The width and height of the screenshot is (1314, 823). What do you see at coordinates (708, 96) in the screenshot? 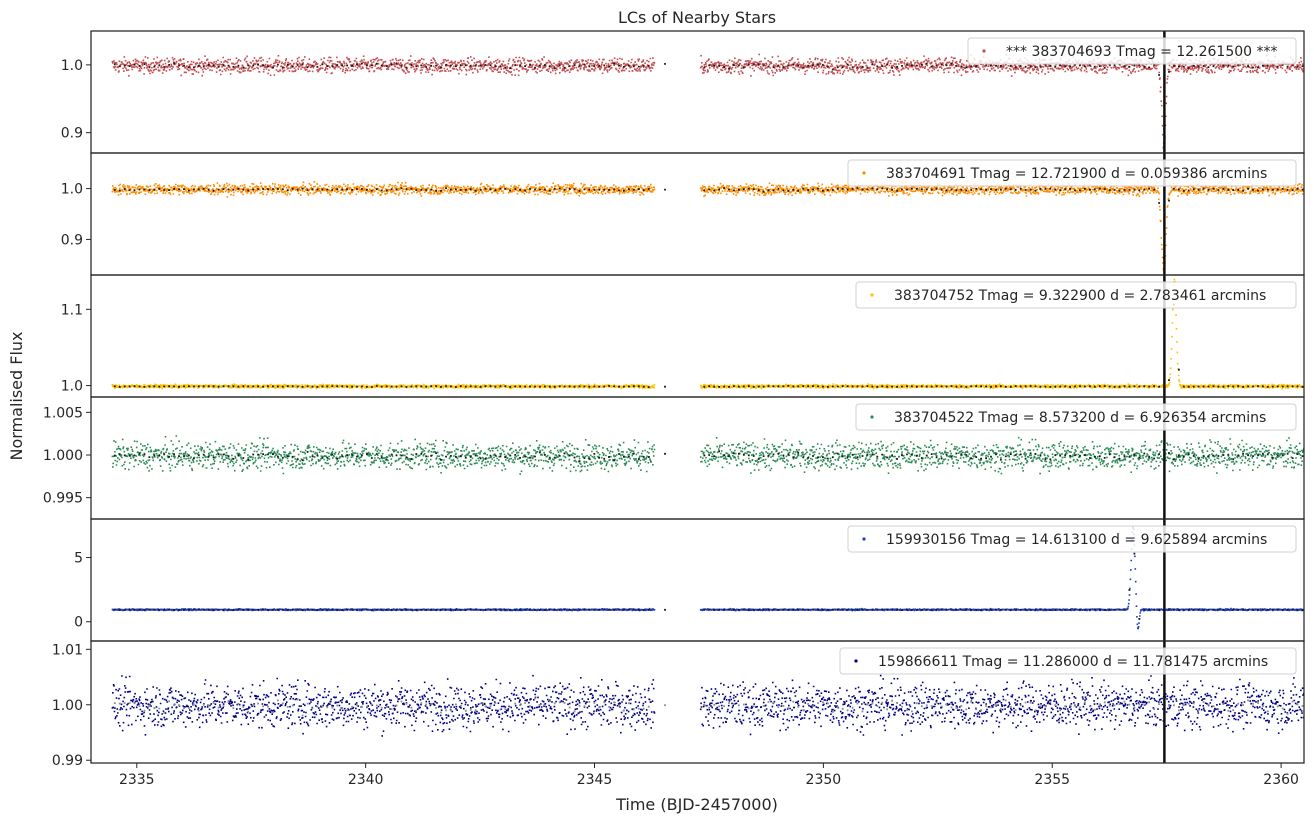
I see `panel-1-binned-points` at bounding box center [708, 96].